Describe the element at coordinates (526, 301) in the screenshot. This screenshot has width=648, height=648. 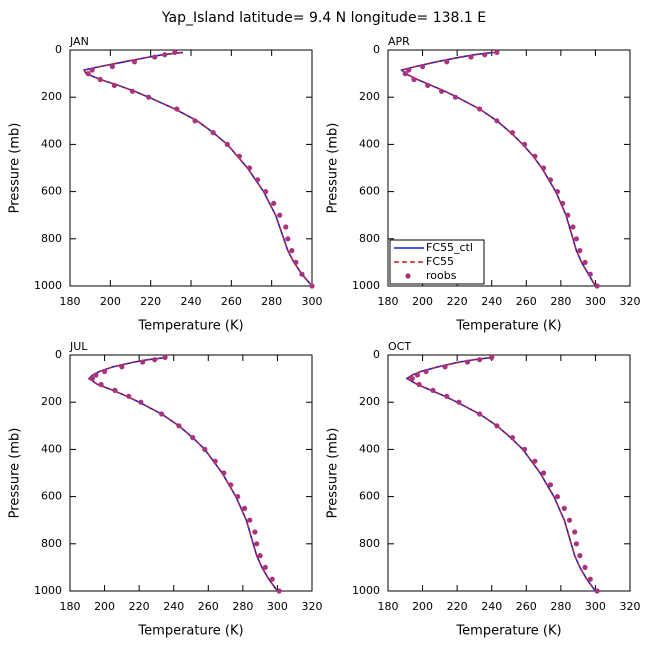
I see `x-tick-label: 260` at that location.